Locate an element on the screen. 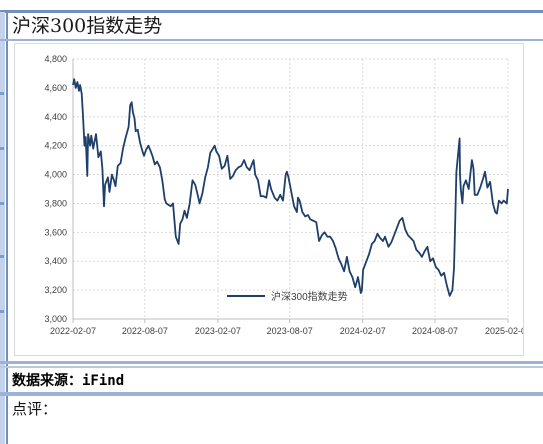 This screenshot has width=543, height=444. left-frame is located at coordinates (2, 228).